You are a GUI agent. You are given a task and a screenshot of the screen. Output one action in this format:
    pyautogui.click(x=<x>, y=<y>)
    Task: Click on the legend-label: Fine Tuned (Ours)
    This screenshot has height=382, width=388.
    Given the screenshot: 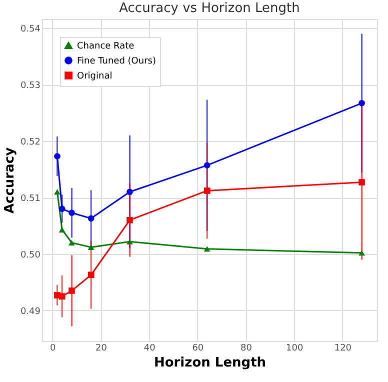 What is the action you would take?
    pyautogui.click(x=116, y=61)
    